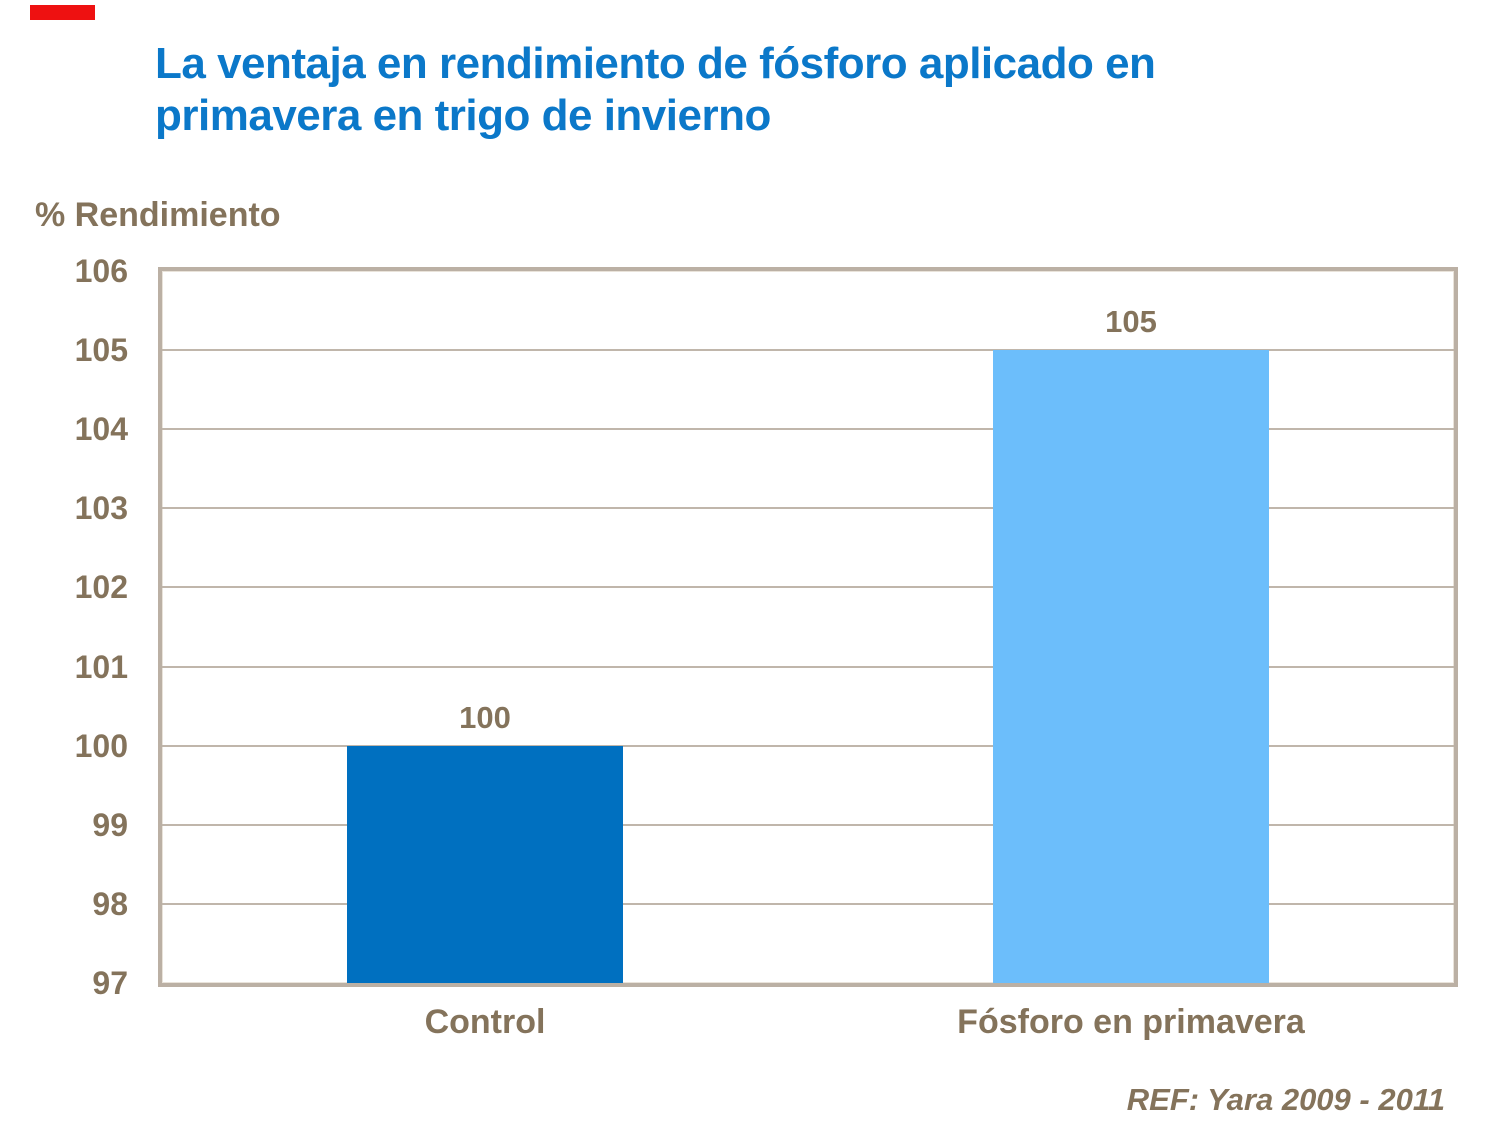 The width and height of the screenshot is (1500, 1125). What do you see at coordinates (485, 717) in the screenshot?
I see `bar-value-label-control: 100` at bounding box center [485, 717].